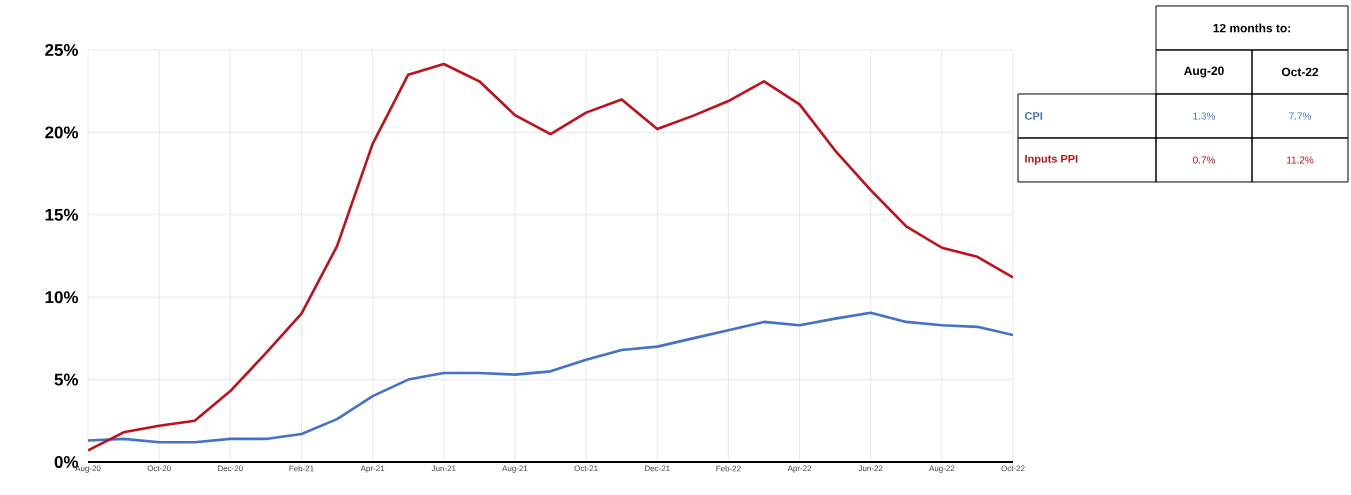 The image size is (1351, 495). I want to click on data-label: 7.7%, so click(1300, 116).